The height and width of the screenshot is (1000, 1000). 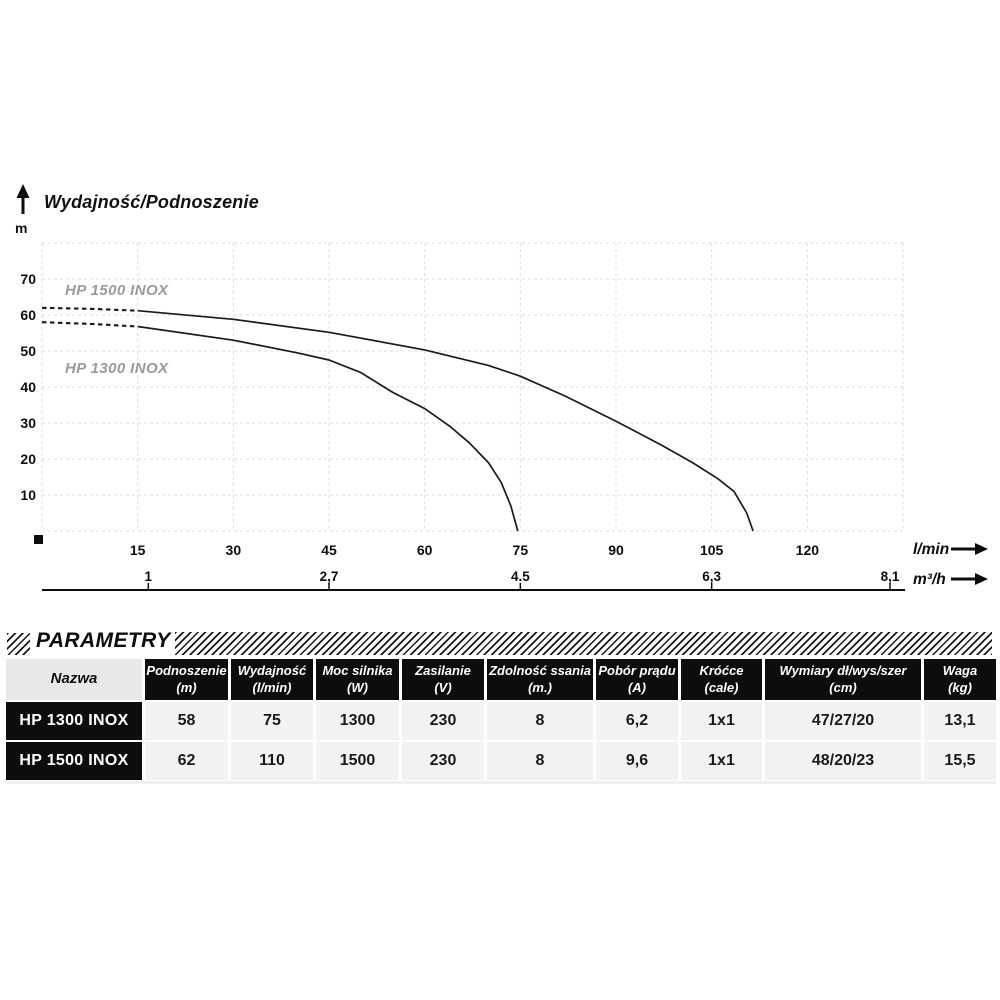 I want to click on x-axis-unit-primary: l/min, so click(x=931, y=549).